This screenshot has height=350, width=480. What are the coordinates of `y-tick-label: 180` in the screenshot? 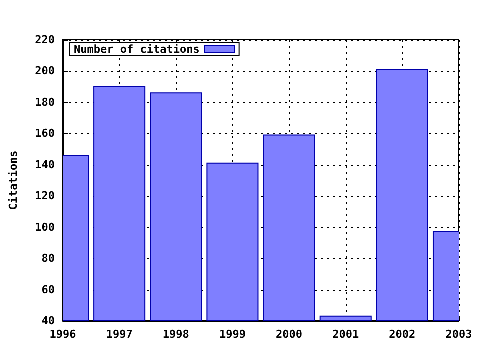 It's located at (45, 102).